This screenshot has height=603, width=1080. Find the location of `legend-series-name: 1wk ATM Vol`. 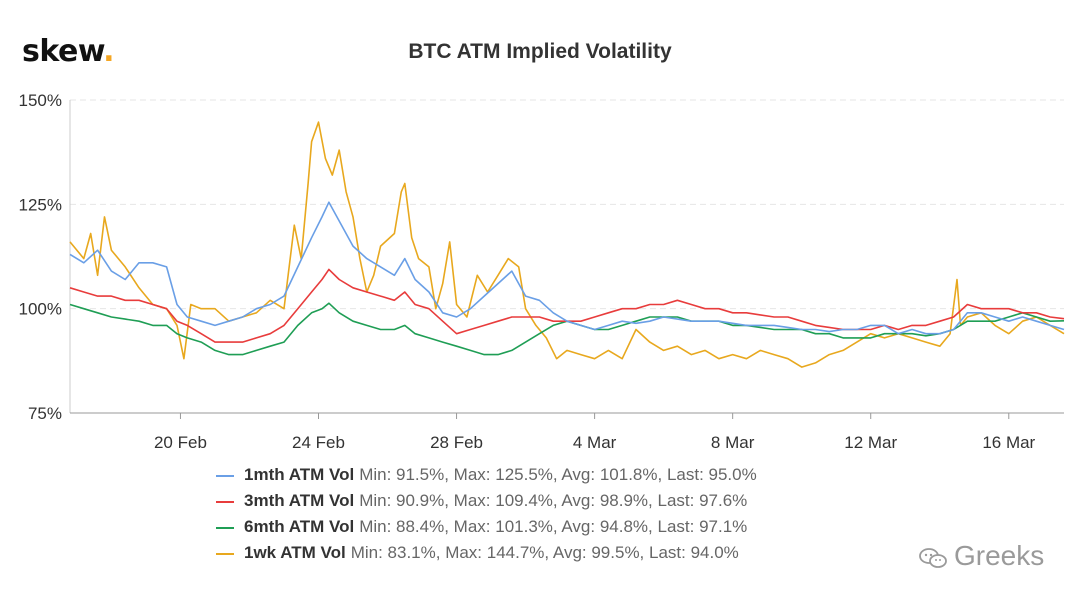

legend-series-name: 1wk ATM Vol is located at coordinates (295, 552).